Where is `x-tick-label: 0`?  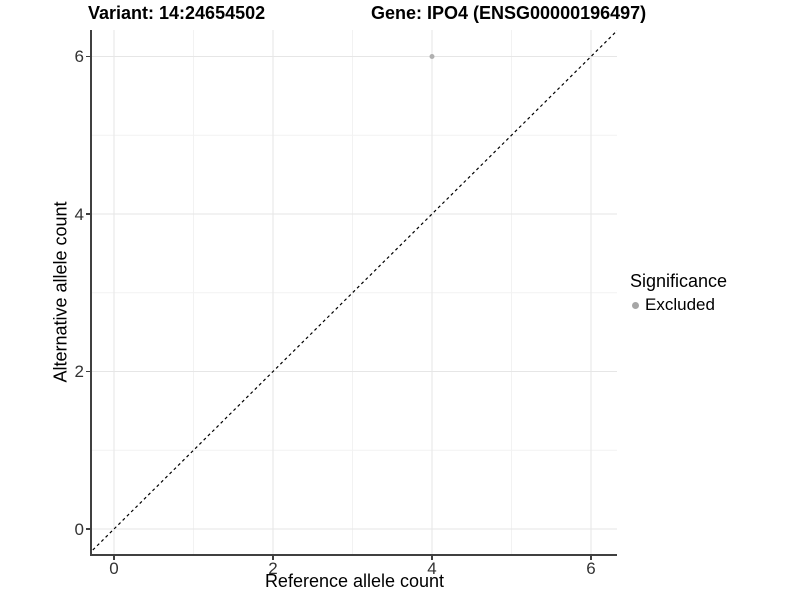
x-tick-label: 0 is located at coordinates (114, 568).